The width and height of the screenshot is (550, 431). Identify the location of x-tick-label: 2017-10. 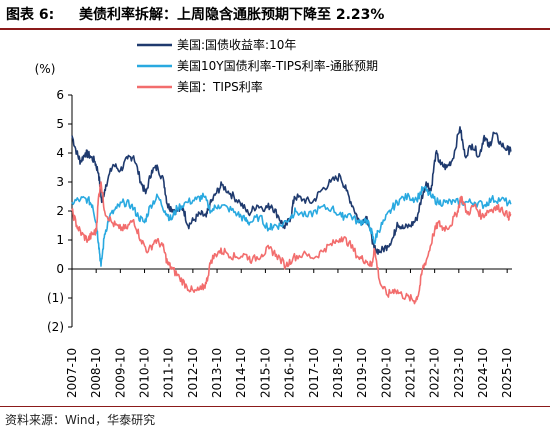
(314, 373).